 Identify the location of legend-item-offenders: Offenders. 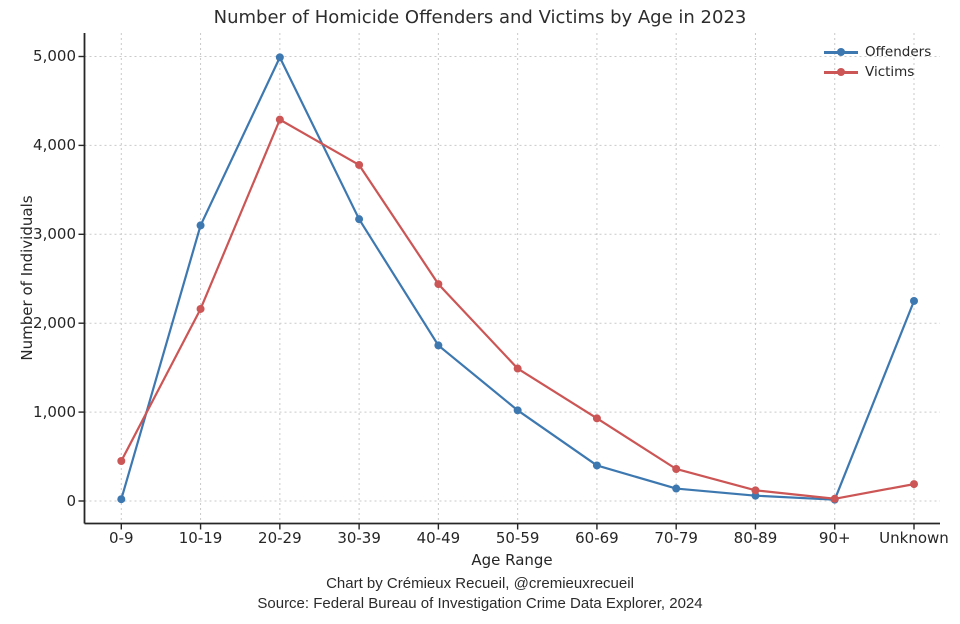
(877, 52).